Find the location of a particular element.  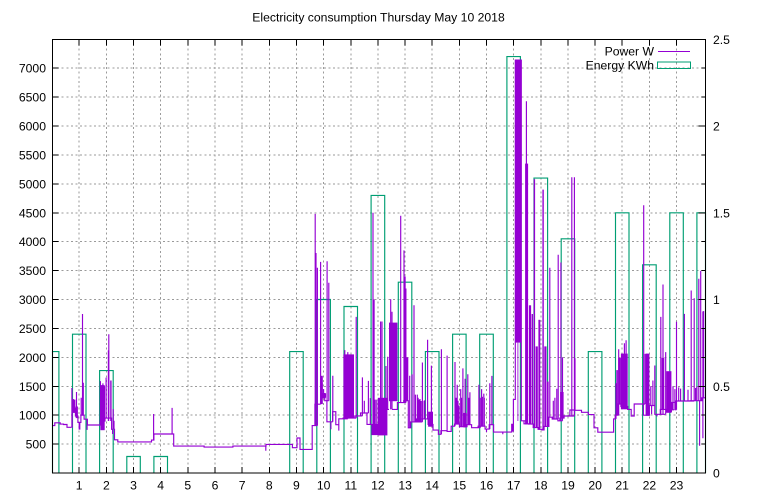

svg-text: 8 is located at coordinates (269, 486).